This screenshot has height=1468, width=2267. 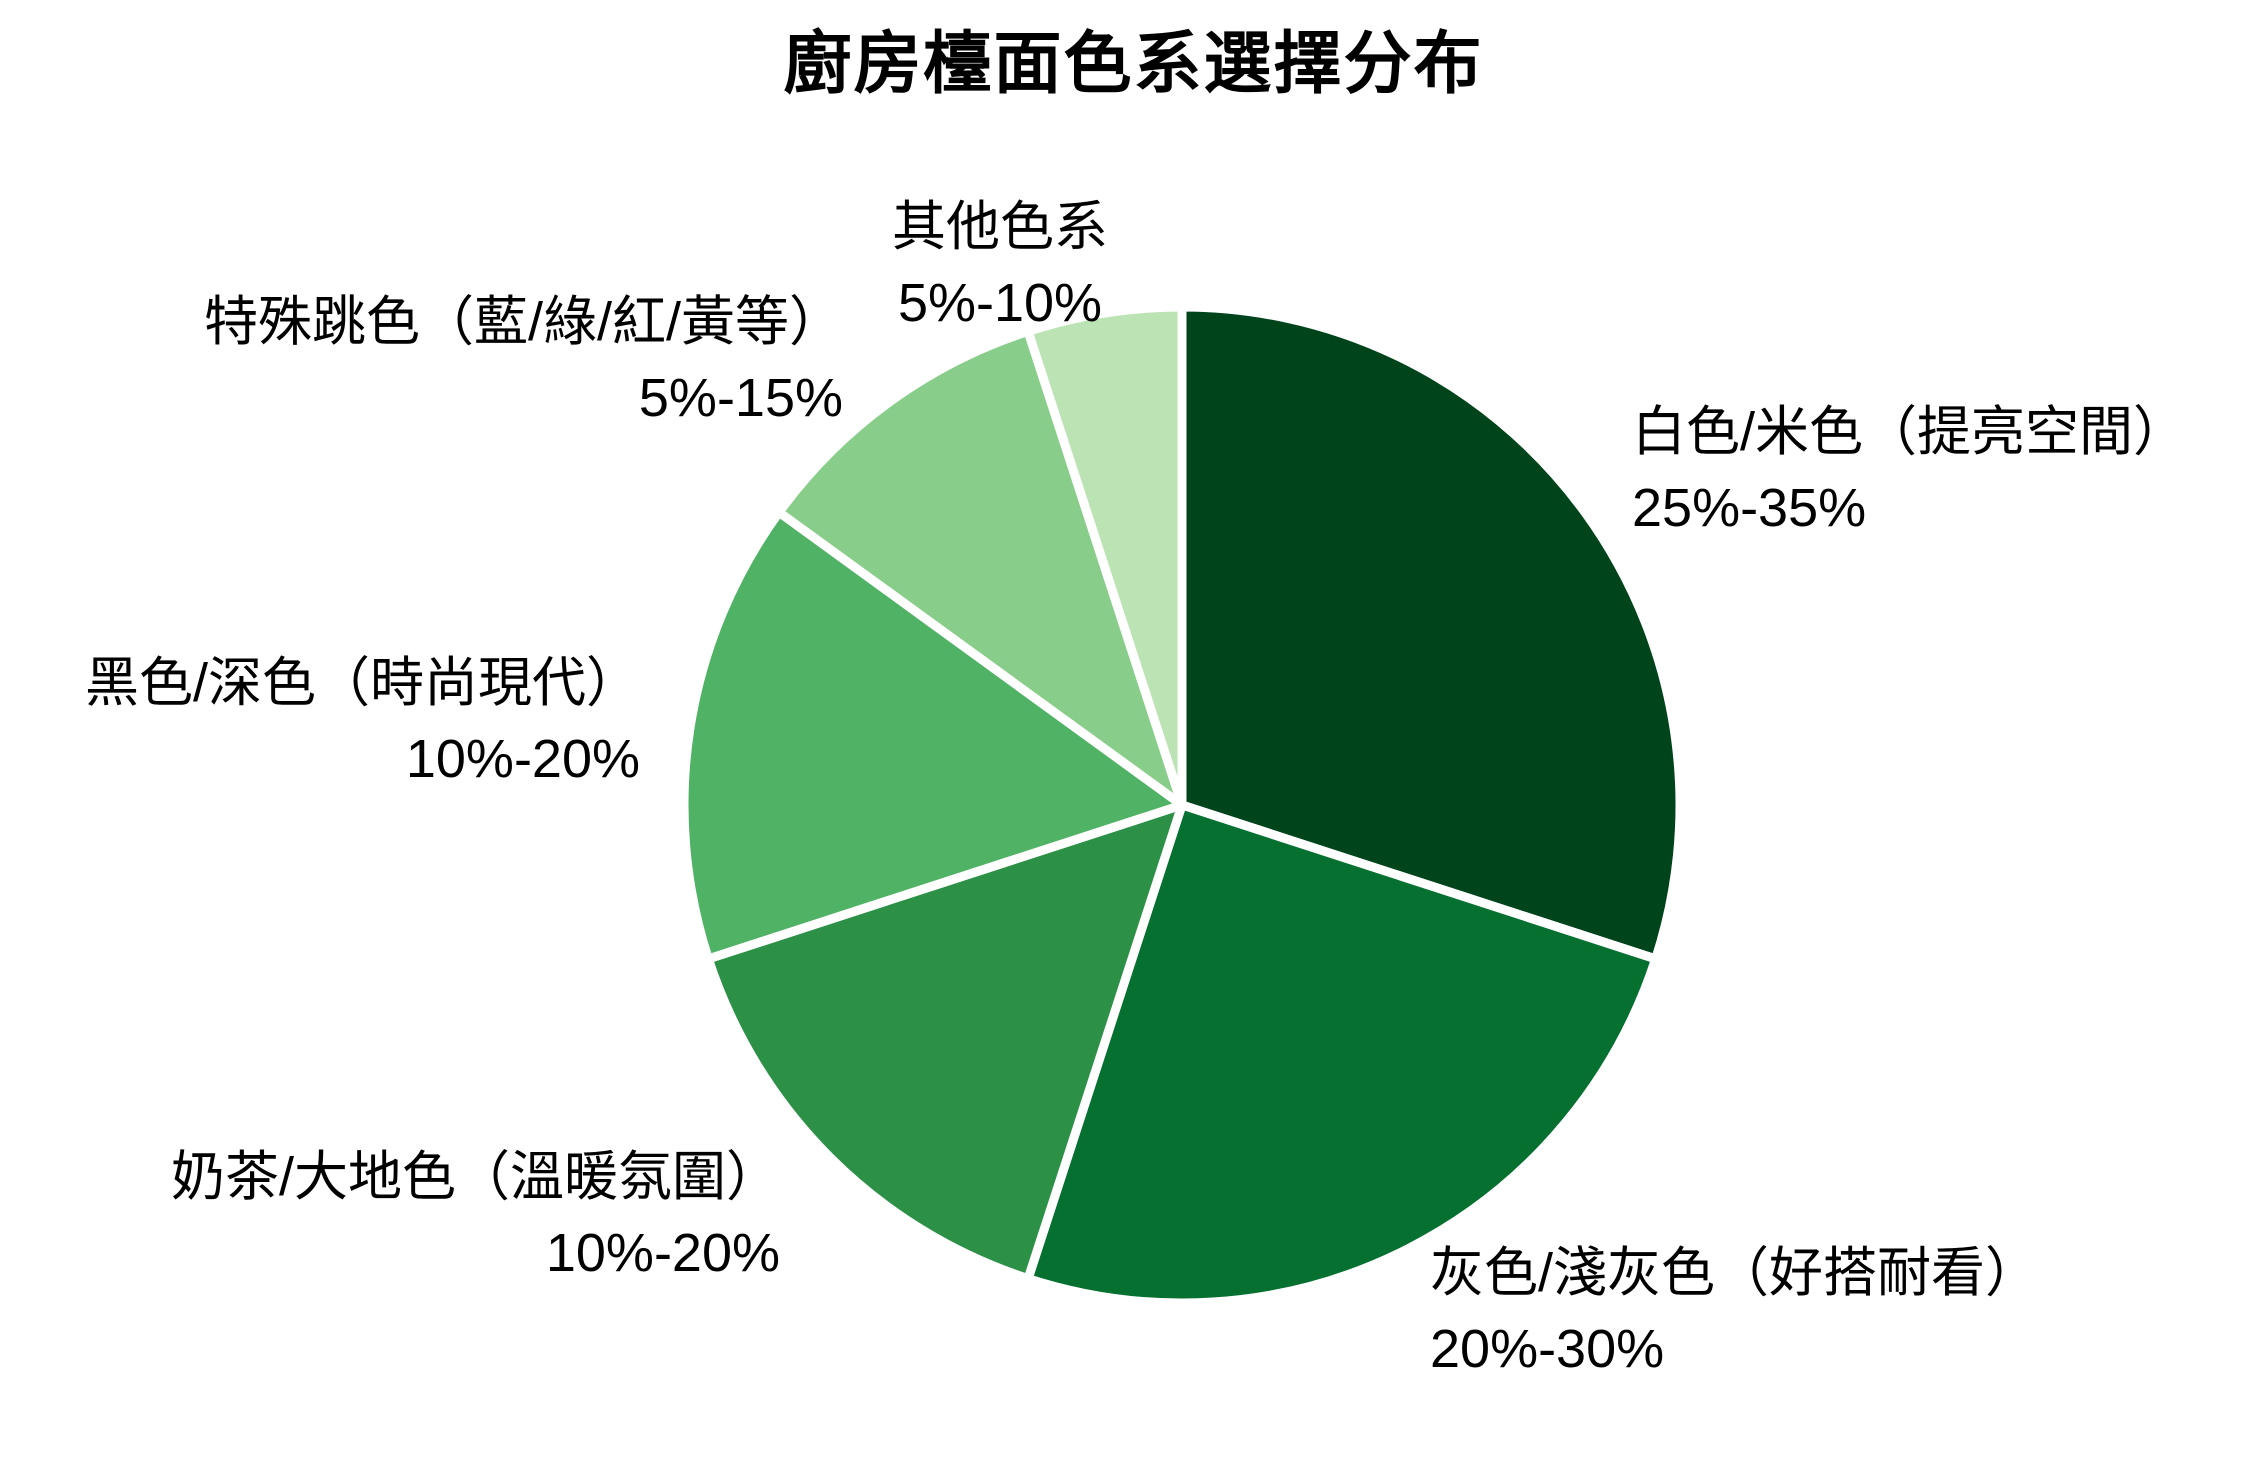 What do you see at coordinates (1000, 265) in the screenshot?
I see `slice-label-other: 其他色系 5%-10%` at bounding box center [1000, 265].